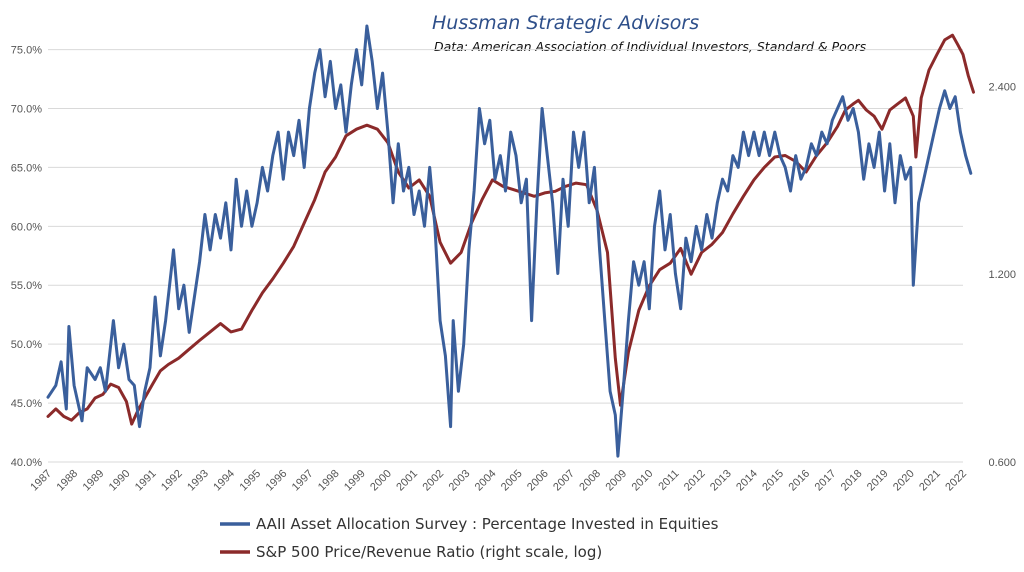 The height and width of the screenshot is (572, 1024). What do you see at coordinates (407, 481) in the screenshot?
I see `x-tick-label: 2001` at bounding box center [407, 481].